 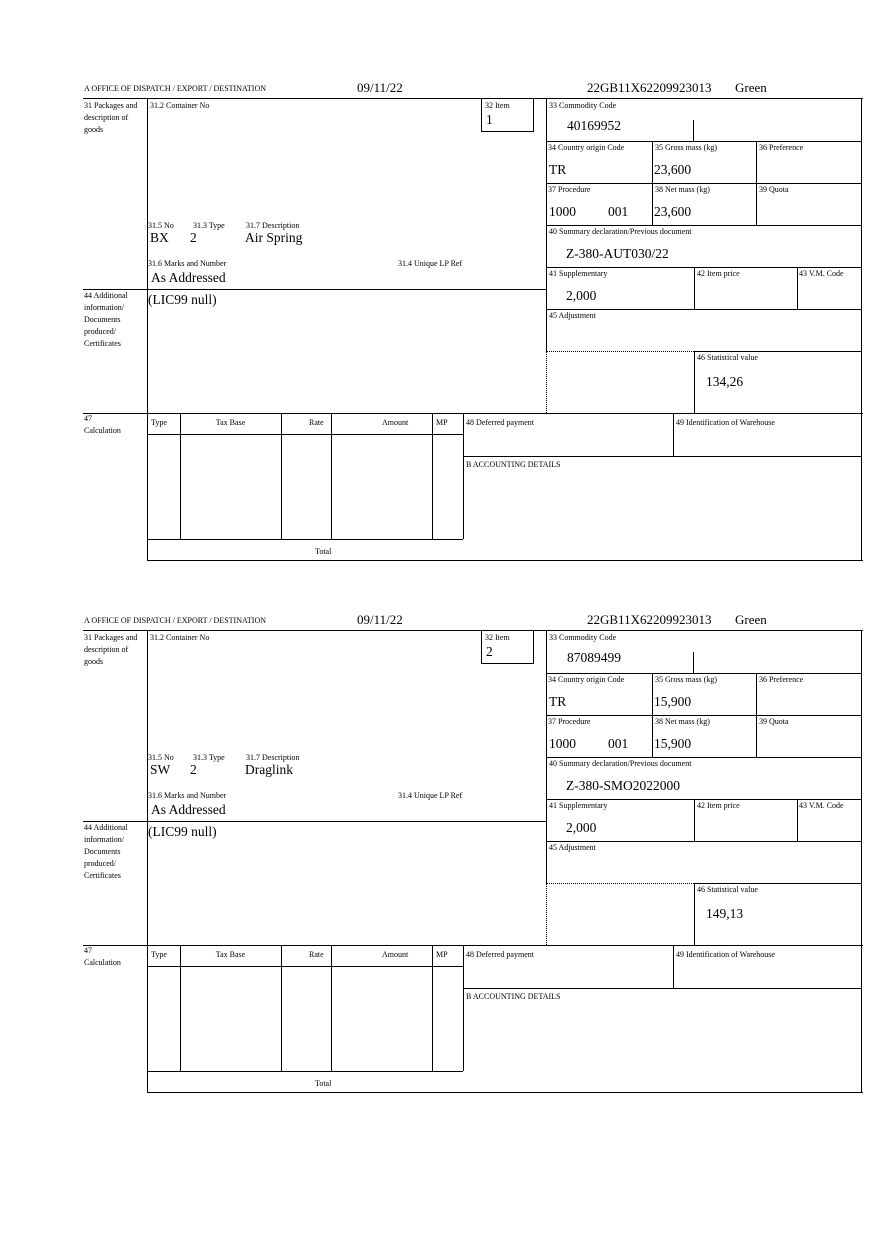 What do you see at coordinates (274, 237) in the screenshot?
I see `goods-description: Air Spring` at bounding box center [274, 237].